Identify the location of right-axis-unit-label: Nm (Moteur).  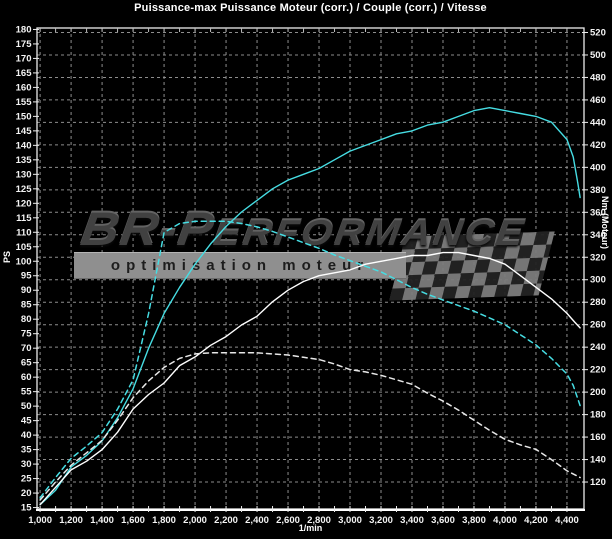
(605, 222).